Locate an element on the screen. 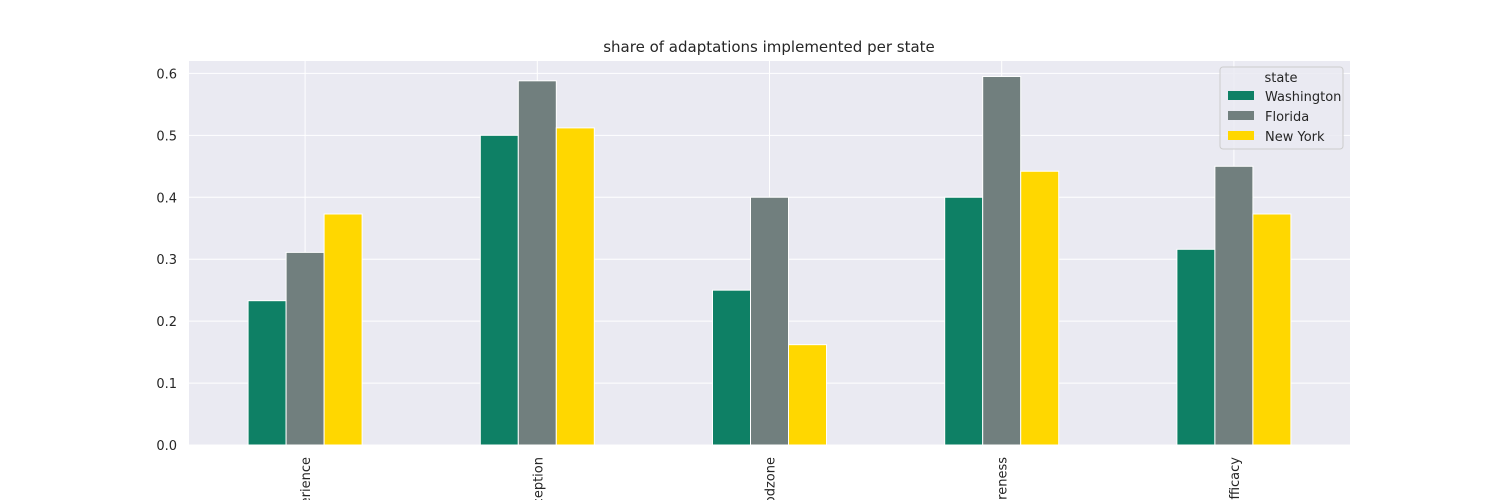  y-tick-label: 0.5 is located at coordinates (166, 136).